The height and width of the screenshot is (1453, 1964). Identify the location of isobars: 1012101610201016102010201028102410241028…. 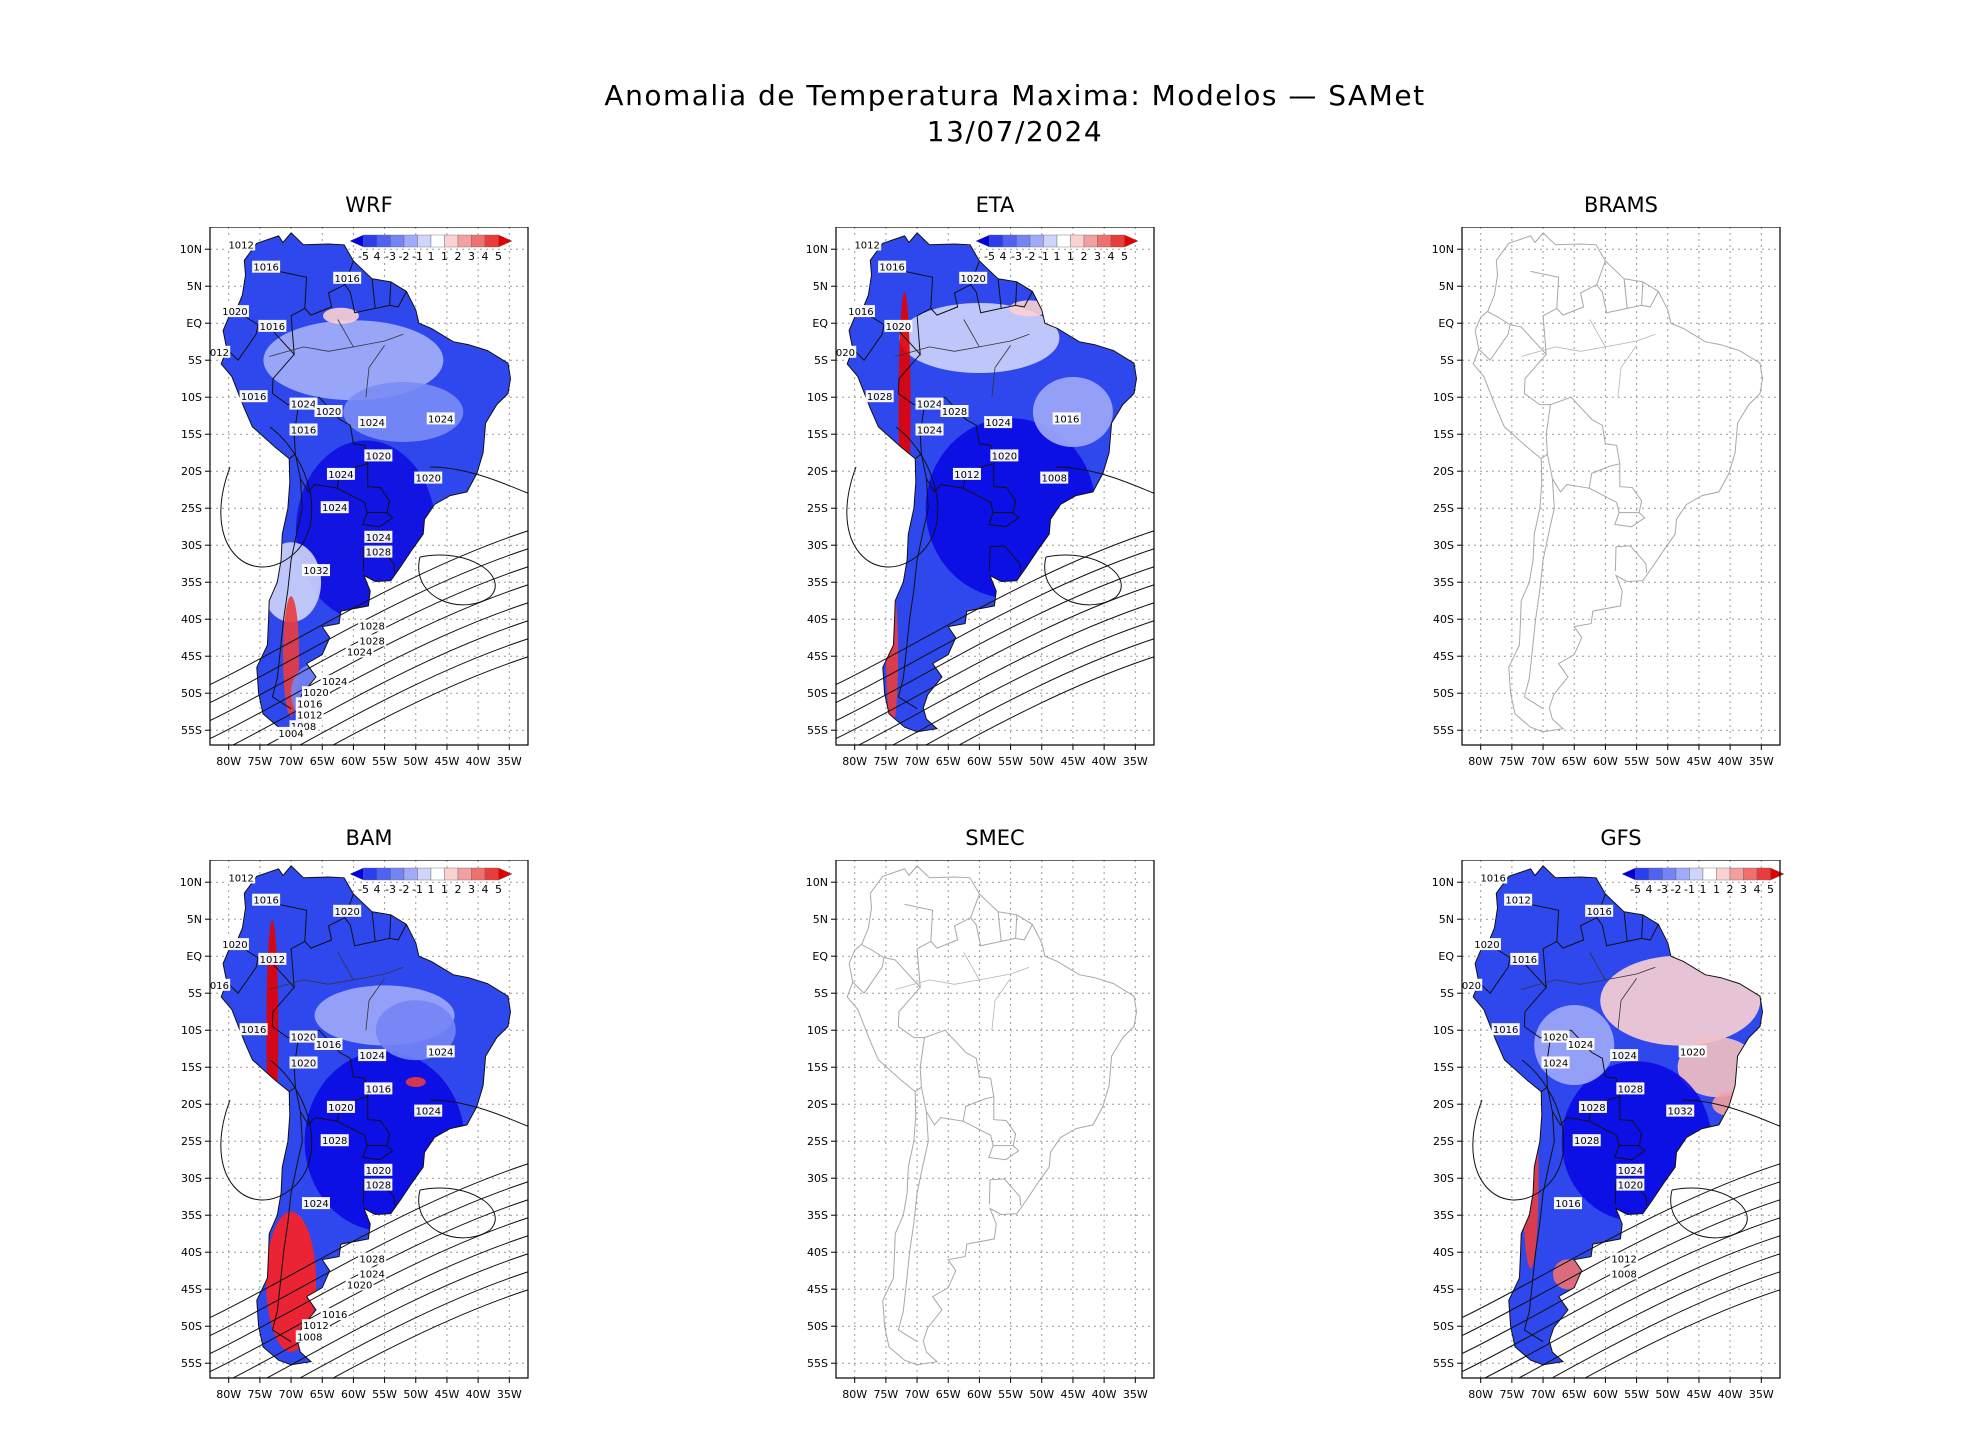
(995, 491).